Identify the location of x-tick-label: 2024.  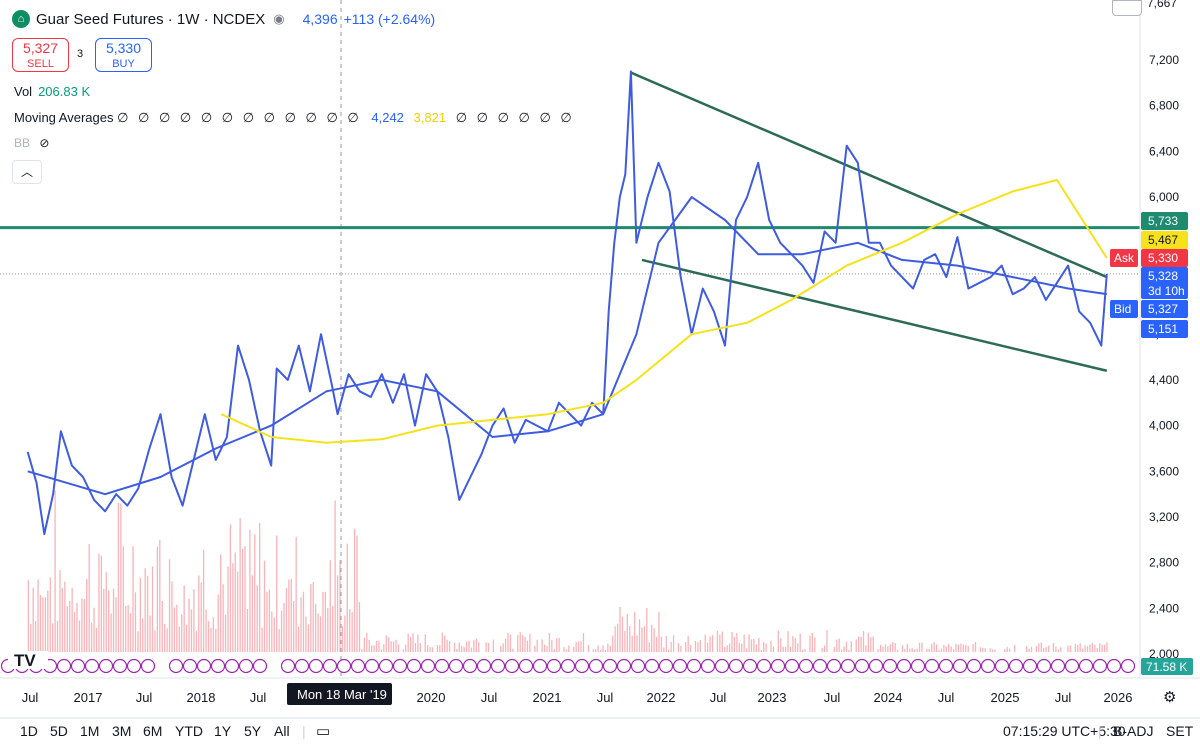
(888, 697).